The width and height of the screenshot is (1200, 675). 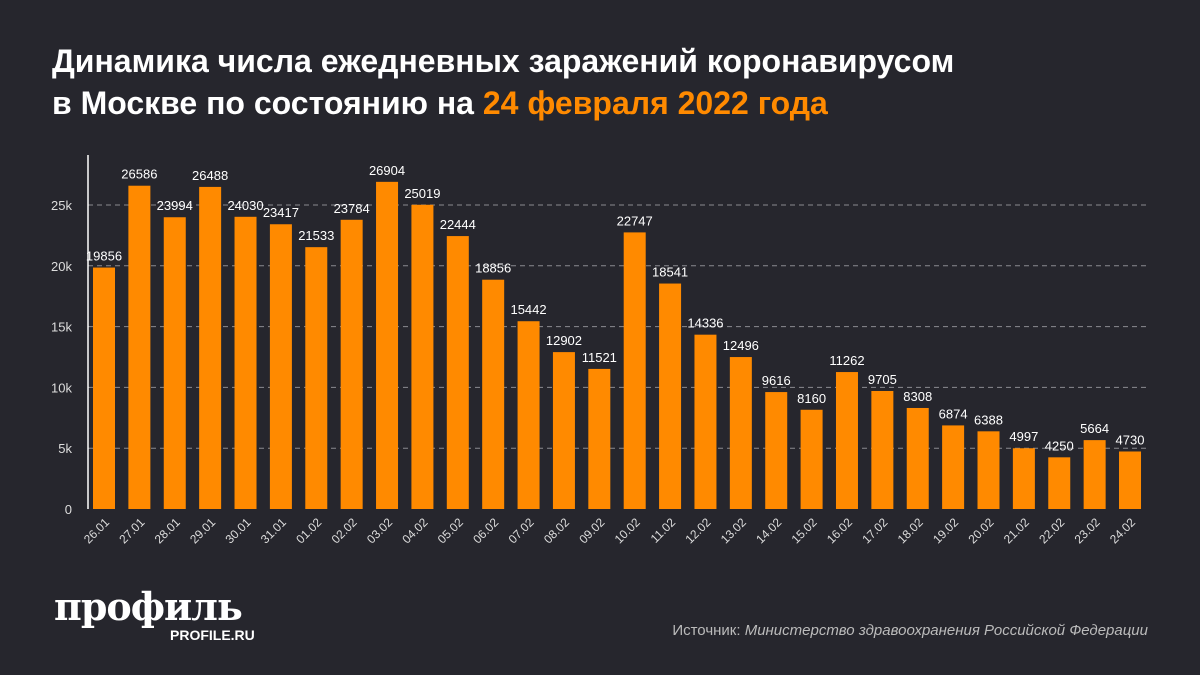 I want to click on x-tick-label: 10.02, so click(x=627, y=530).